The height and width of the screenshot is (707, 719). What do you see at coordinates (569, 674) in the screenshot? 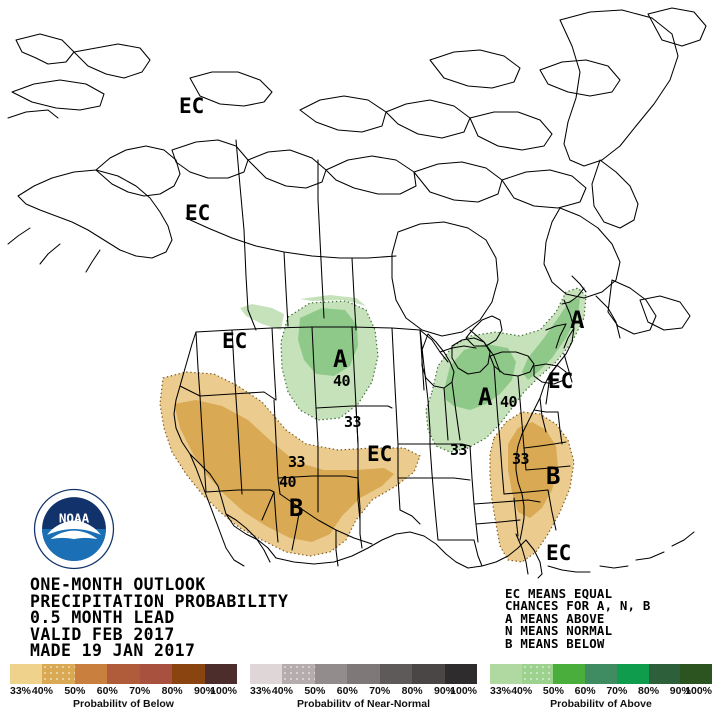
I see `colorbar-above-swatch-50%` at bounding box center [569, 674].